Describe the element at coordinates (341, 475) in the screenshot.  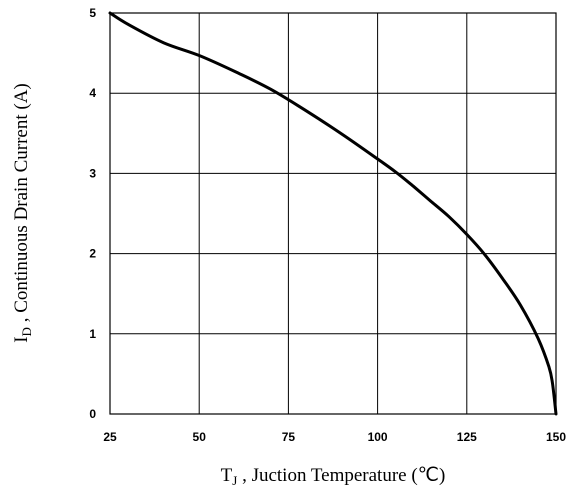
I see `x-axis-label-text: , Juction Temperature (℃)` at that location.